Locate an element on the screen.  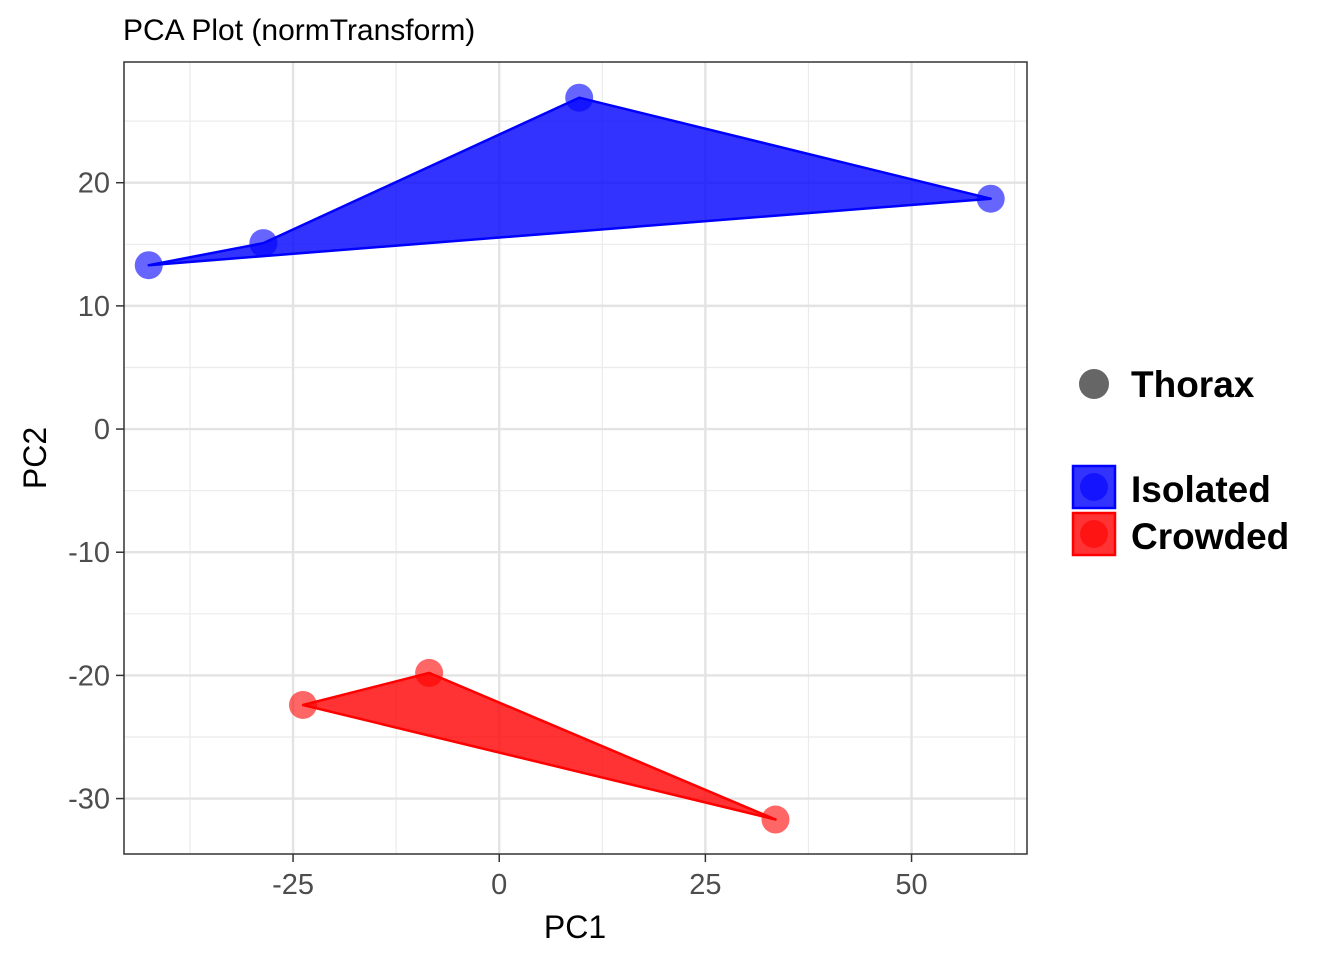
legend-label-isolated: Isolated is located at coordinates (1201, 489).